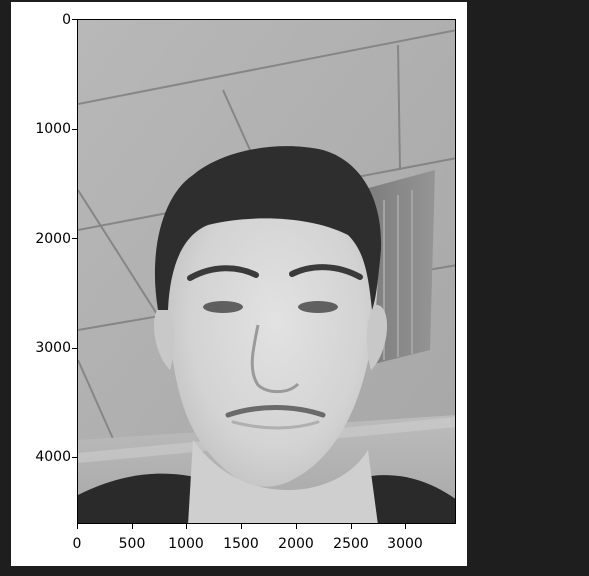 Image resolution: width=589 pixels, height=576 pixels. Describe the element at coordinates (53, 457) in the screenshot. I see `y-tick-label: 4000` at that location.